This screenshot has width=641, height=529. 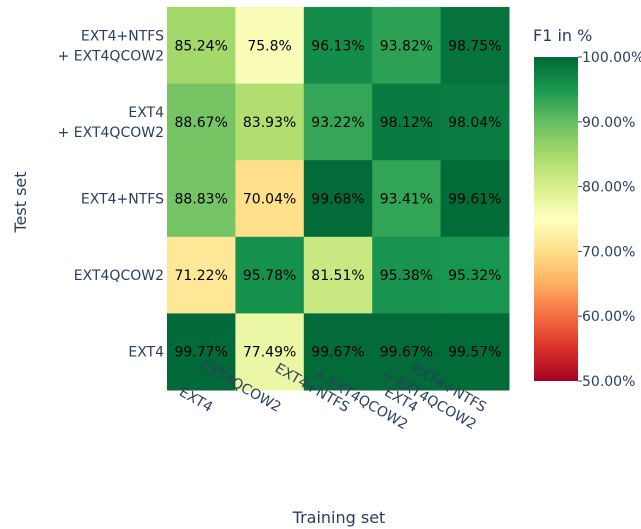 I want to click on cell-label: 77.49%, so click(x=269, y=353).